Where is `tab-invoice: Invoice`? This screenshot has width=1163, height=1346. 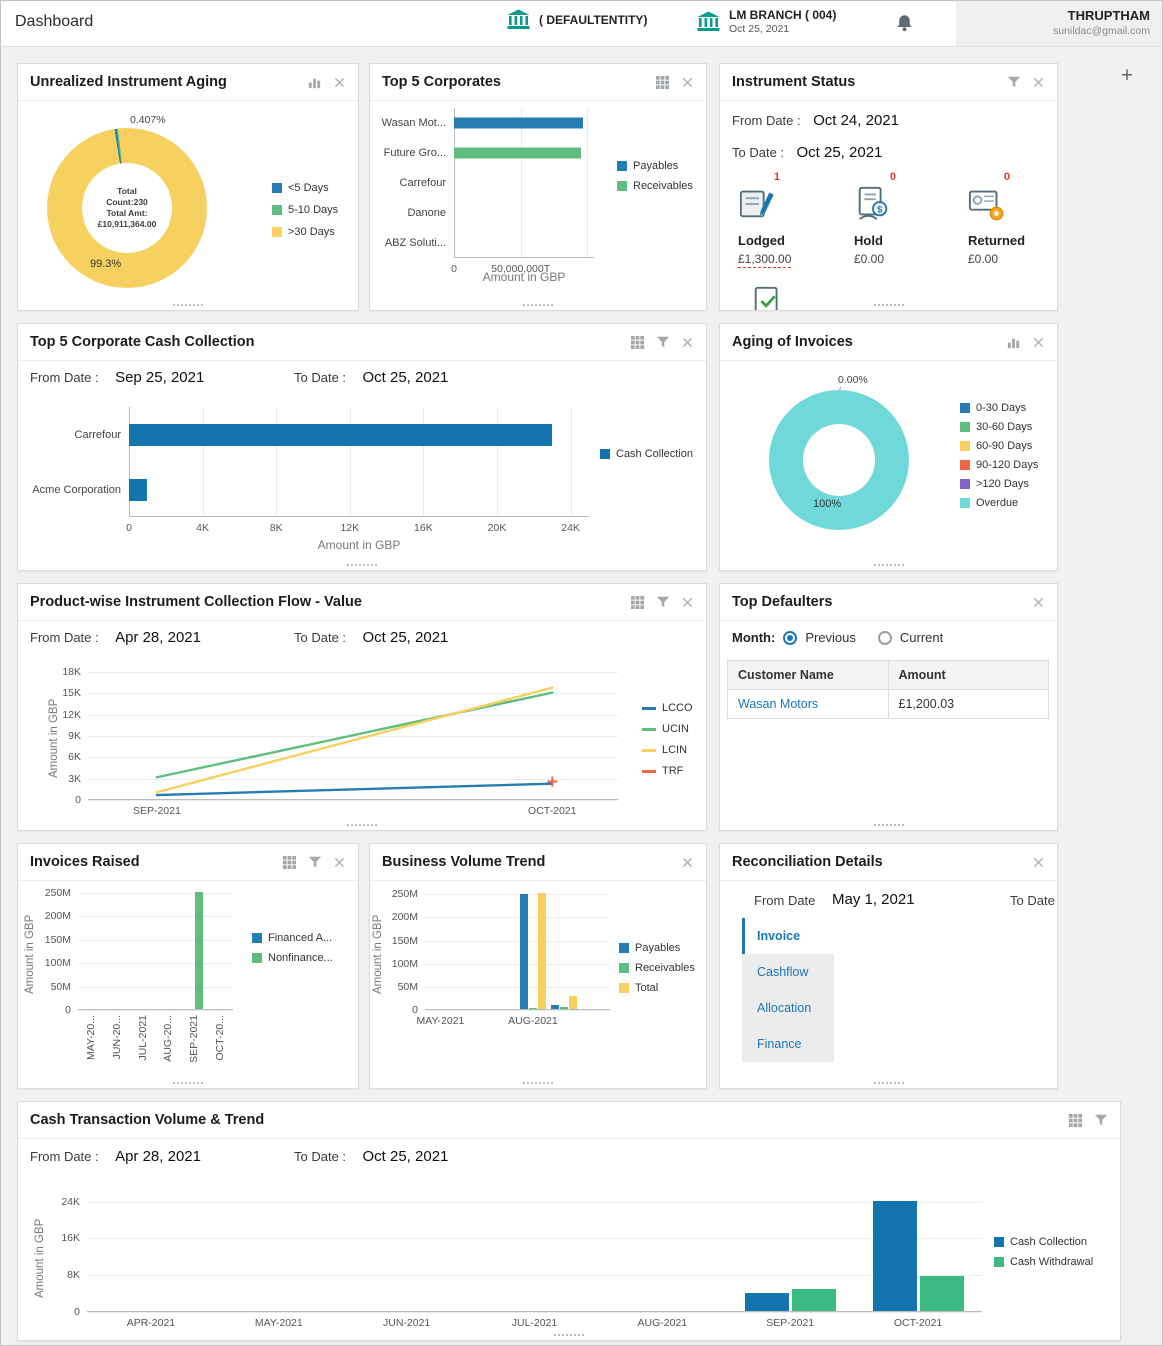 tab-invoice: Invoice is located at coordinates (788, 936).